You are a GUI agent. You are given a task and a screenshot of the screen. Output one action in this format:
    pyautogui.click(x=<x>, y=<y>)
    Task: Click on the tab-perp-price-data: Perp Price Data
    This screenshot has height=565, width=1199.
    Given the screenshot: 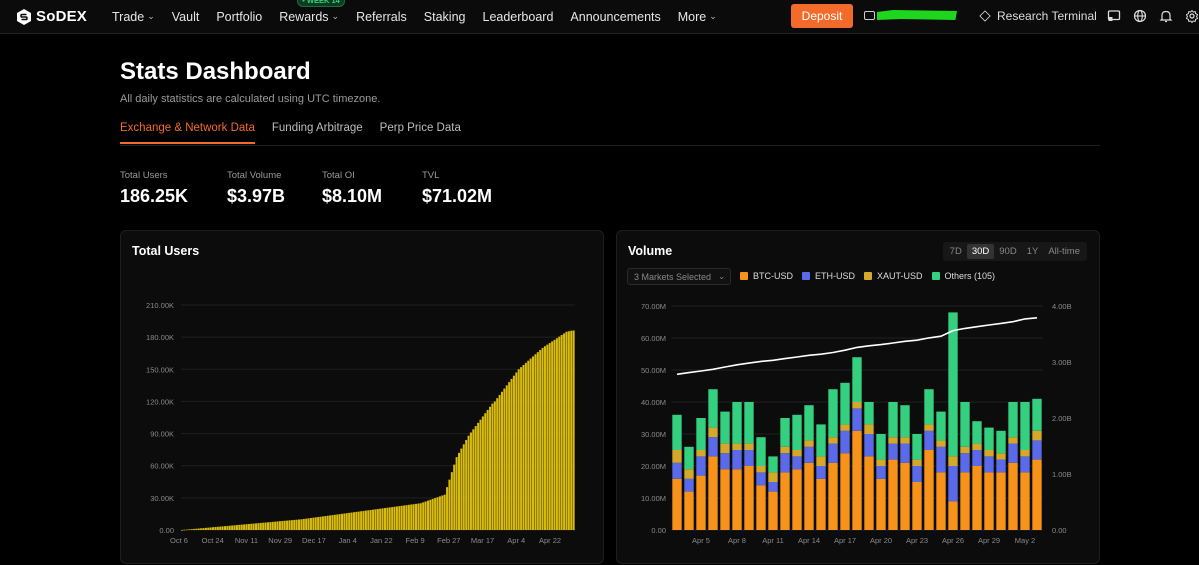 What is the action you would take?
    pyautogui.click(x=420, y=128)
    